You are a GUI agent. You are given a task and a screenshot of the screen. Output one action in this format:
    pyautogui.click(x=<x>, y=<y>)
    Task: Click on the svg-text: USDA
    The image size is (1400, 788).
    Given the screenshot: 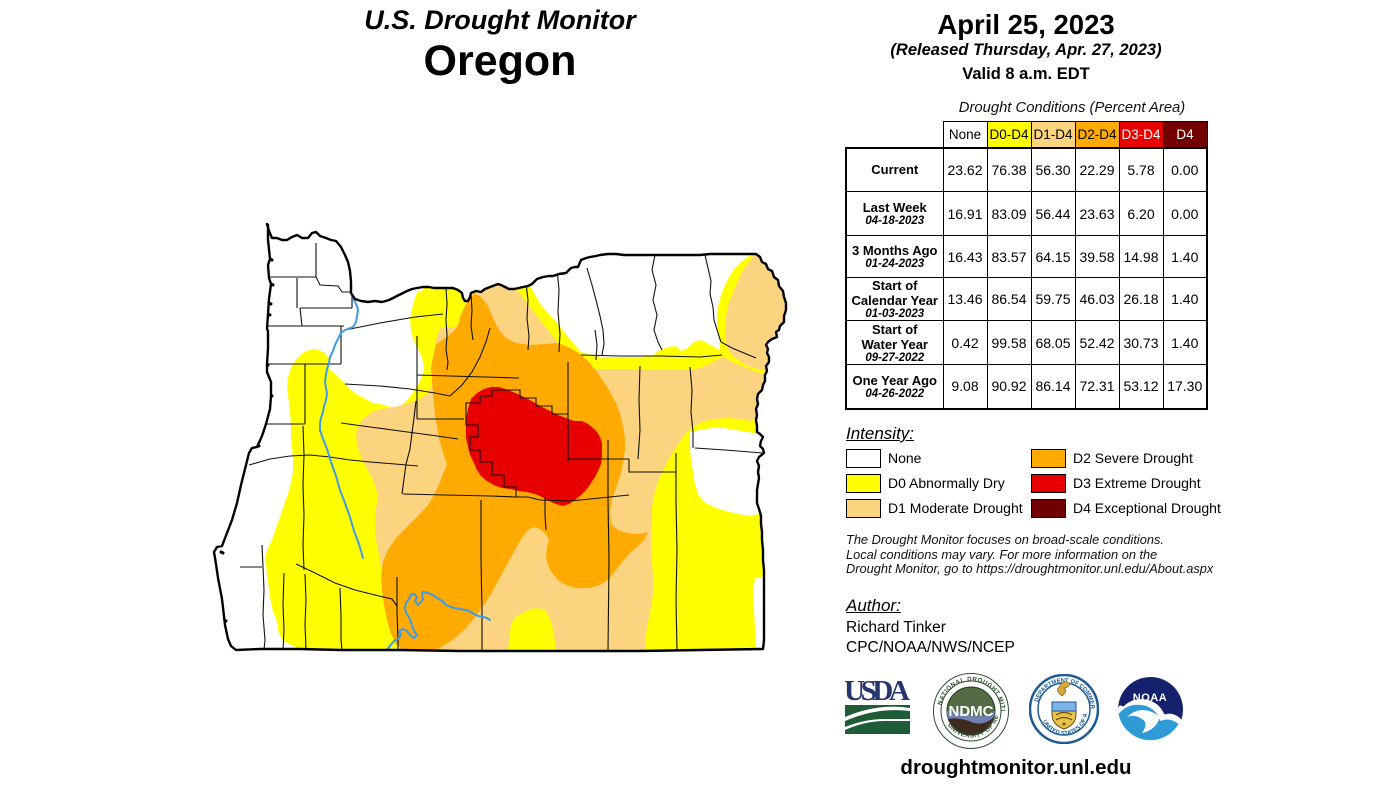 What is the action you would take?
    pyautogui.click(x=877, y=692)
    